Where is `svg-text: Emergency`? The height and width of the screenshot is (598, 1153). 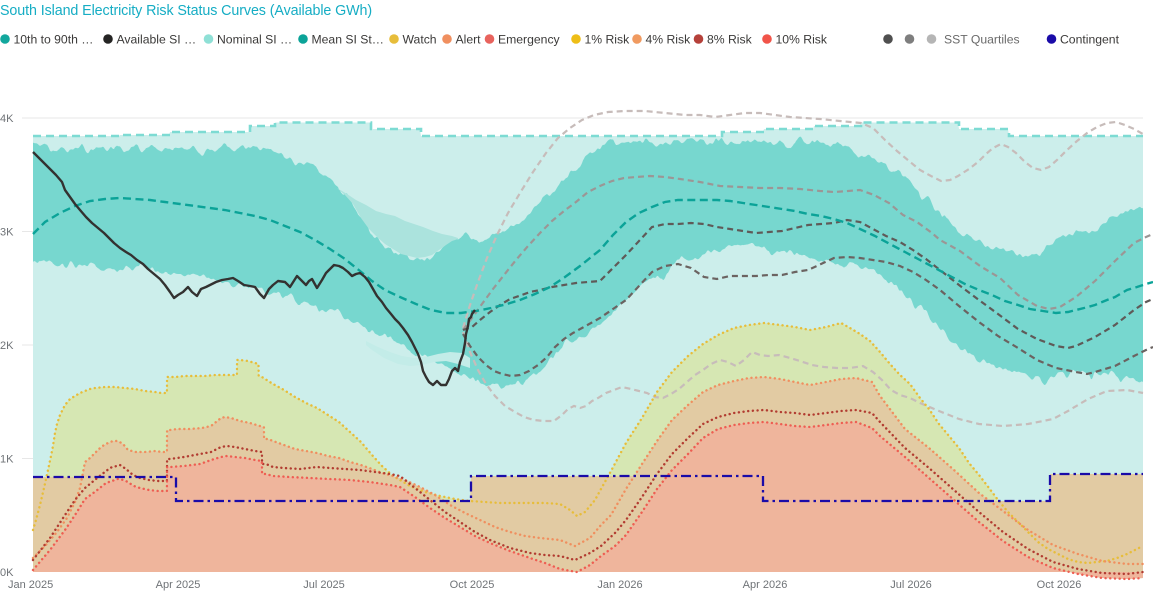
svg-text: Emergency is located at coordinates (529, 39).